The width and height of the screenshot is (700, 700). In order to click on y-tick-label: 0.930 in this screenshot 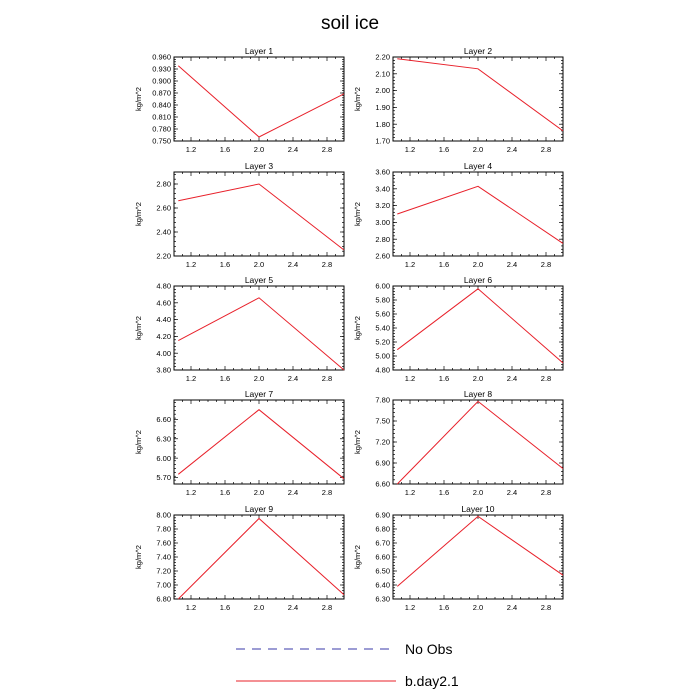, I will do `click(161, 69)`.